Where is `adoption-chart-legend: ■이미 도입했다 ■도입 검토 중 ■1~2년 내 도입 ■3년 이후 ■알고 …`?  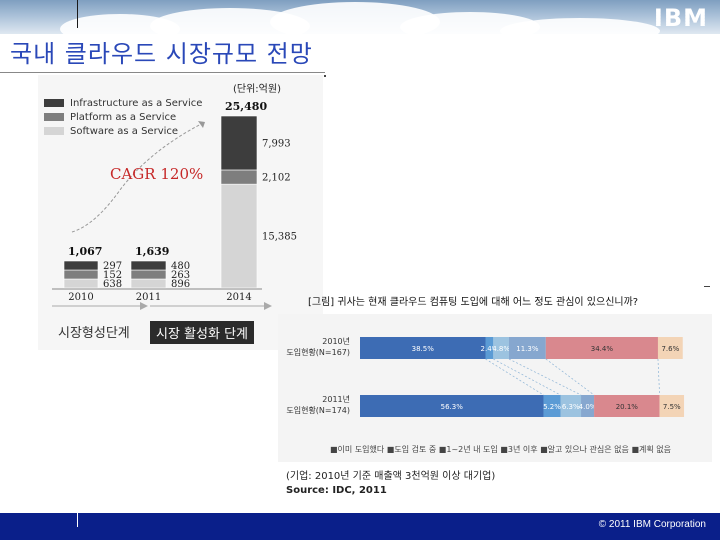 adoption-chart-legend: ■이미 도입했다 ■도입 검토 중 ■1~2년 내 도입 ■3년 이후 ■알고 … is located at coordinates (500, 449).